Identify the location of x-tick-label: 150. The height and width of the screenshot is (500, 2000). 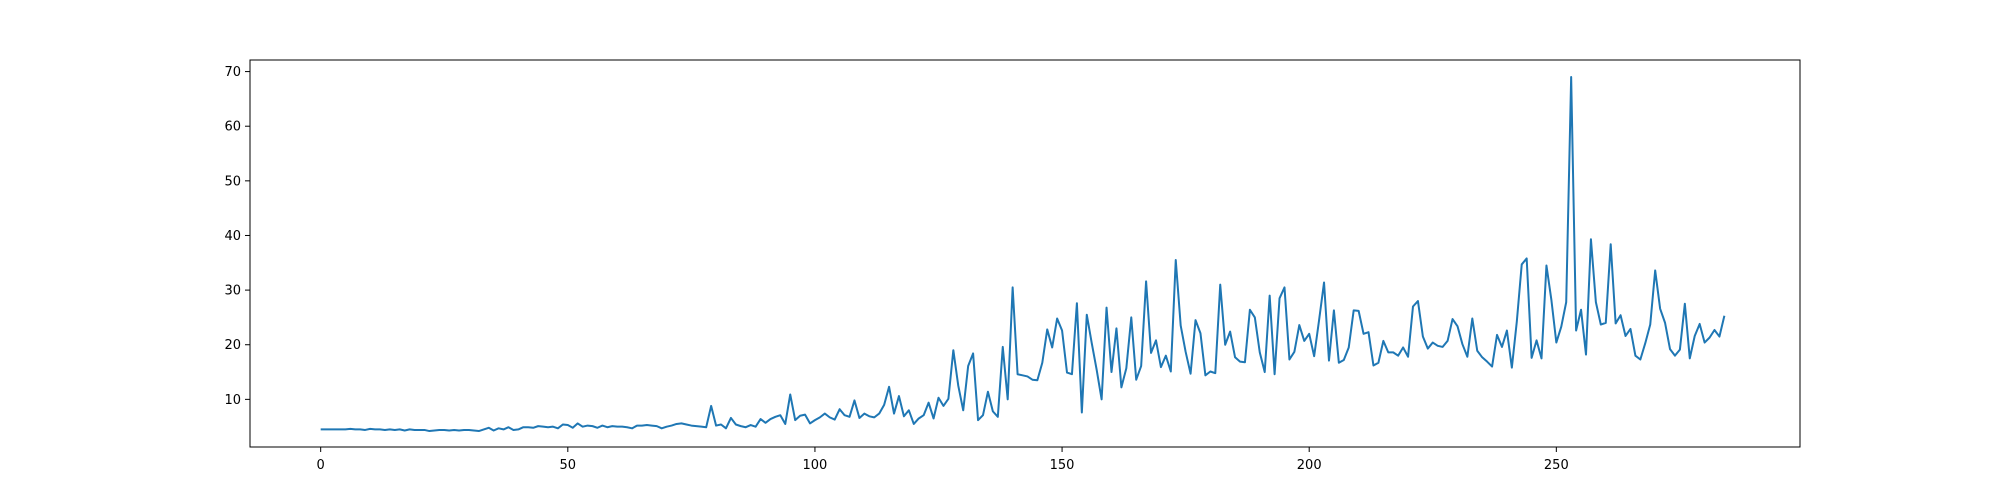
(1062, 465).